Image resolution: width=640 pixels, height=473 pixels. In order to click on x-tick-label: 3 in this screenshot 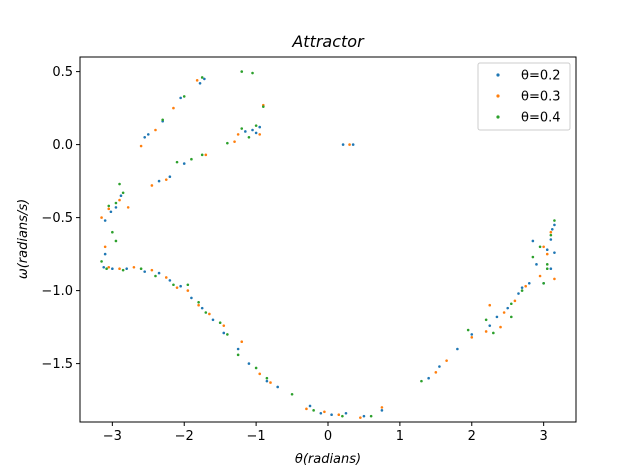, I will do `click(544, 436)`.